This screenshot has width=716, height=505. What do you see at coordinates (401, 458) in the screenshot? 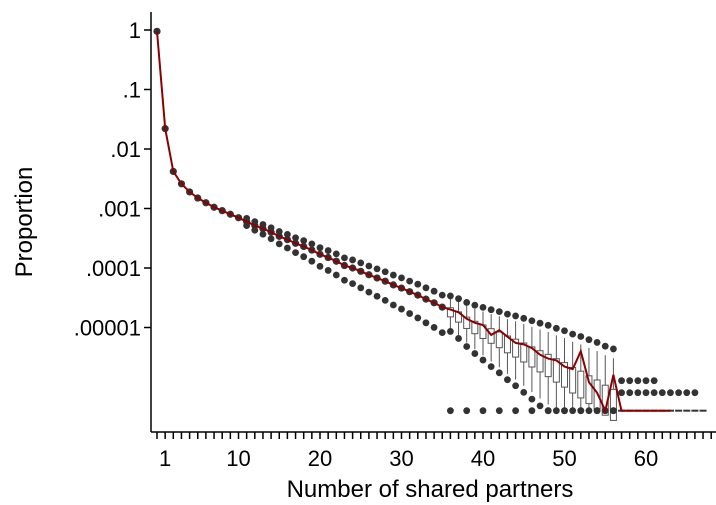
I see `x-tick-label: 30` at bounding box center [401, 458].